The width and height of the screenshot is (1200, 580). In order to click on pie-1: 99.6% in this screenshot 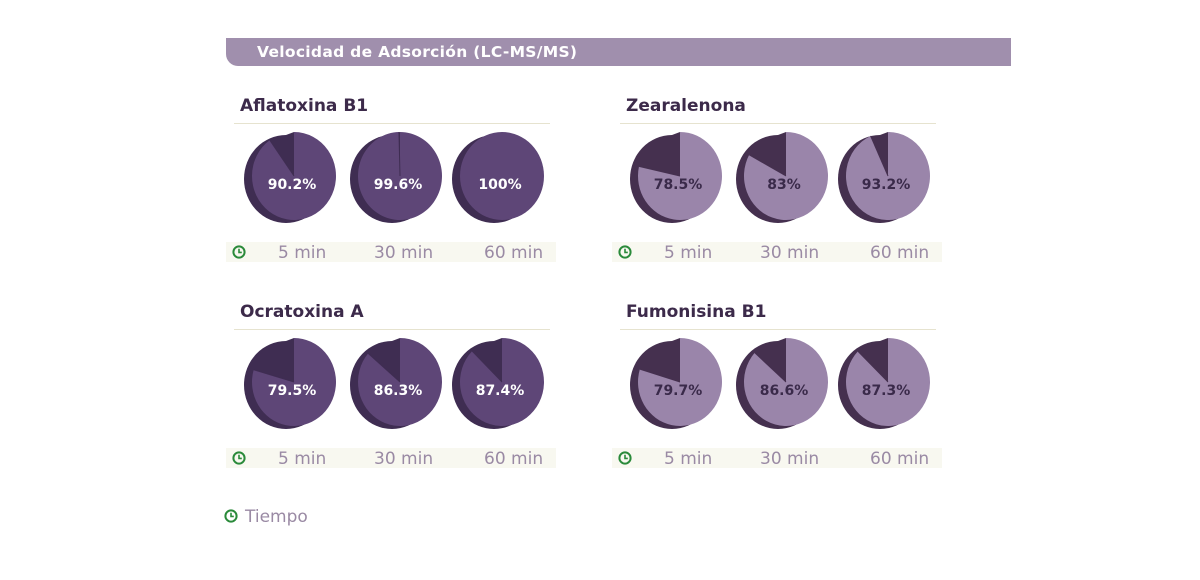, I will do `click(398, 180)`.